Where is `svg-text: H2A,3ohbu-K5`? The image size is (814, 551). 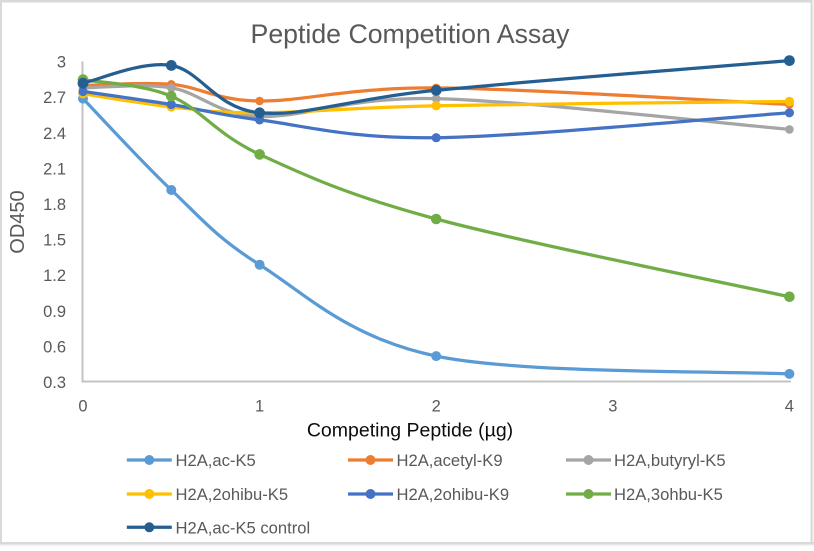 svg-text: H2A,3ohbu-K5 is located at coordinates (668, 494).